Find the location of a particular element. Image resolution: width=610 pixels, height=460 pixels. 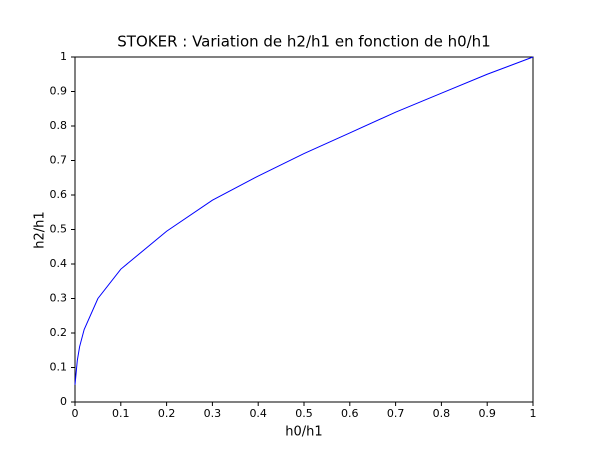

x-tick-label: 0.9 is located at coordinates (487, 413).